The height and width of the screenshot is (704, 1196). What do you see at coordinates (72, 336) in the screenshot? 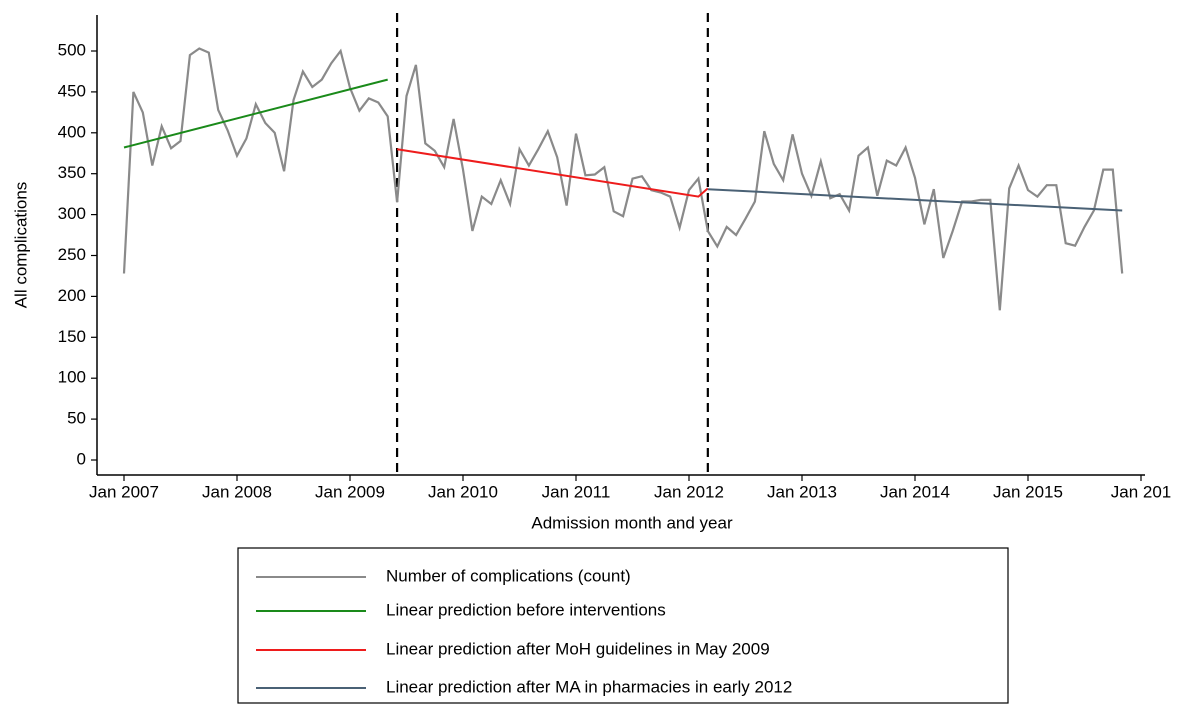
I see `y-tick-label: 150` at bounding box center [72, 336].